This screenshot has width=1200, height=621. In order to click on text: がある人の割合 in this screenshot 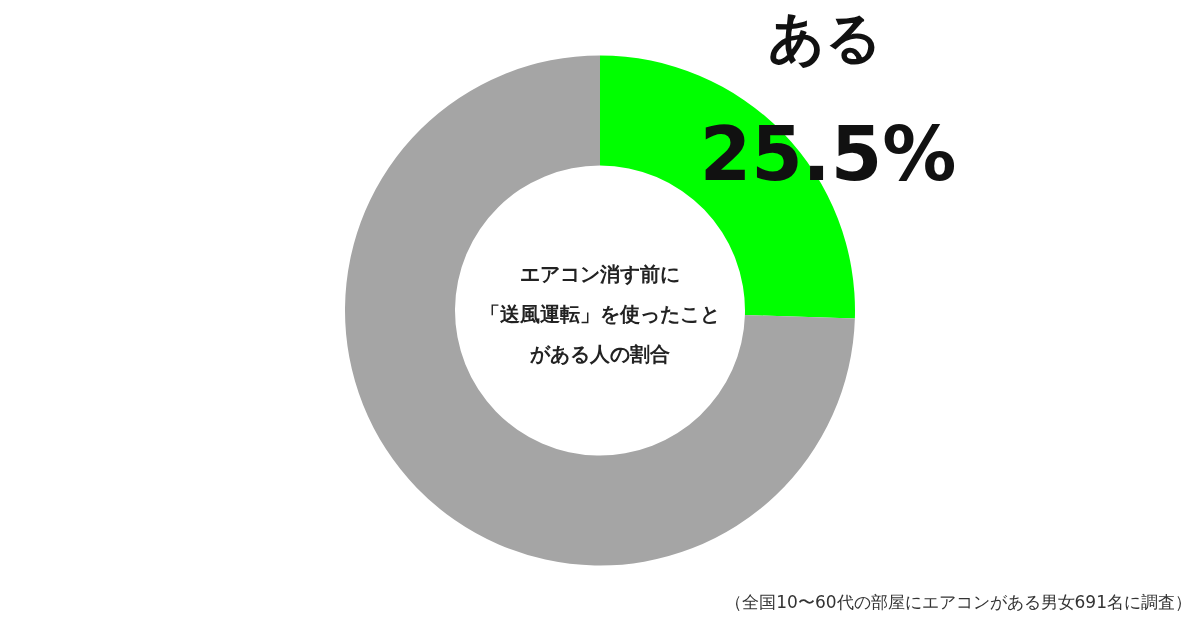, I will do `click(599, 354)`.